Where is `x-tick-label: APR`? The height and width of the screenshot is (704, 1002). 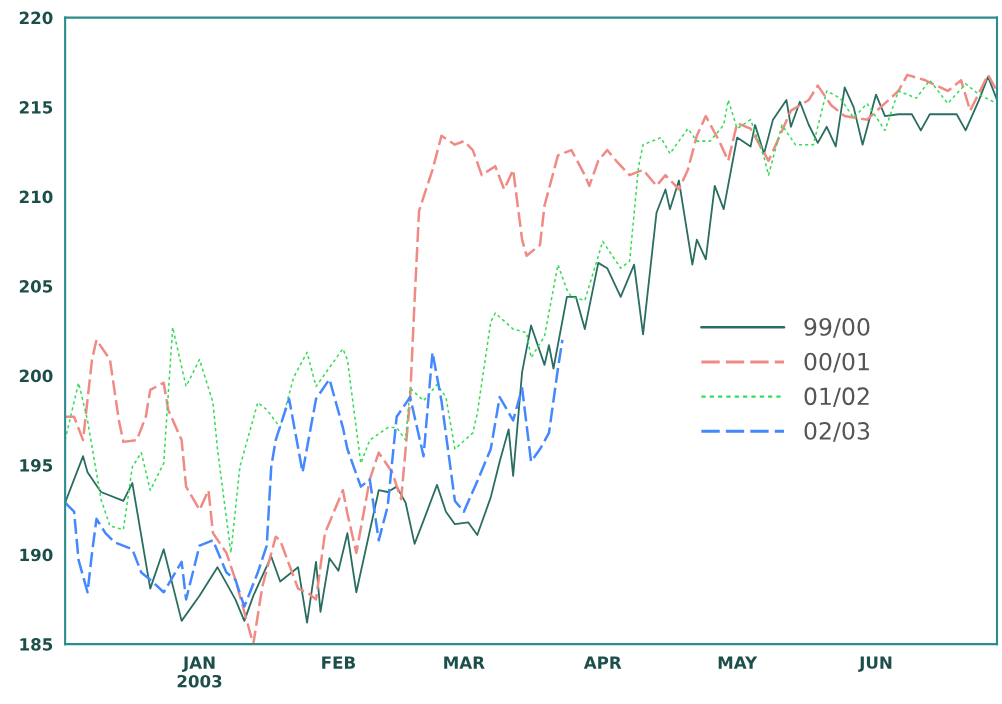 x-tick-label: APR is located at coordinates (602, 662).